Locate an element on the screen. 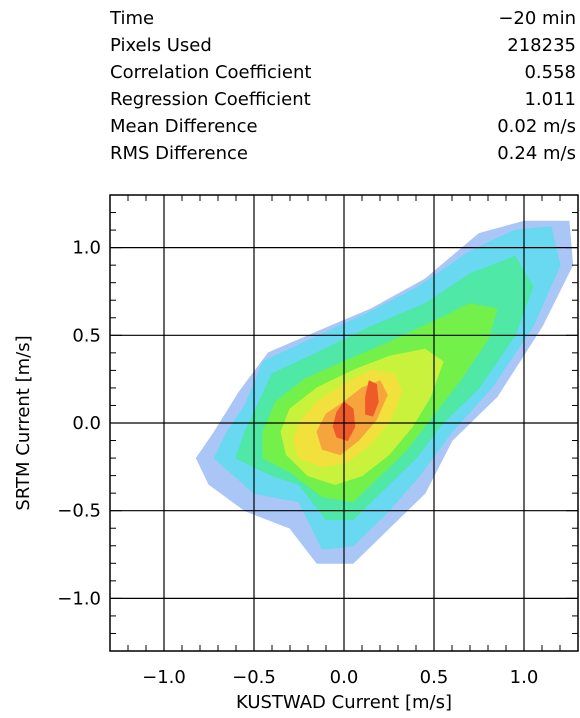 The image size is (580, 718). stat-row-pixels-used: Pixels Used 218235 is located at coordinates (343, 48).